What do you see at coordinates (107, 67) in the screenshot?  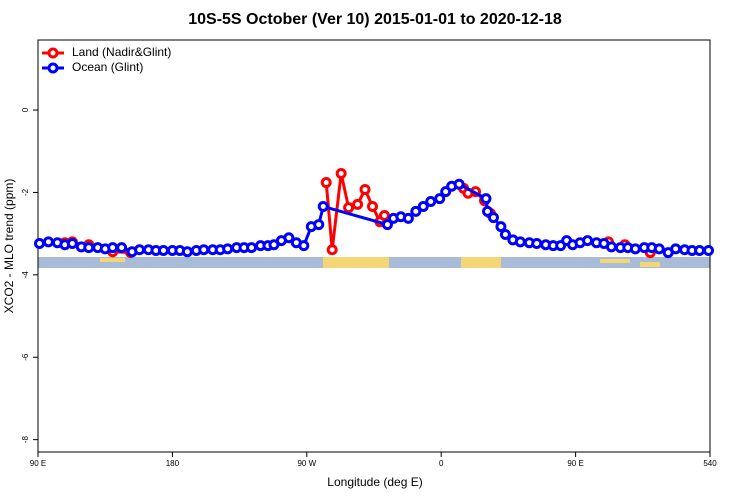 I see `legend-label: Ocean (Glint)` at bounding box center [107, 67].